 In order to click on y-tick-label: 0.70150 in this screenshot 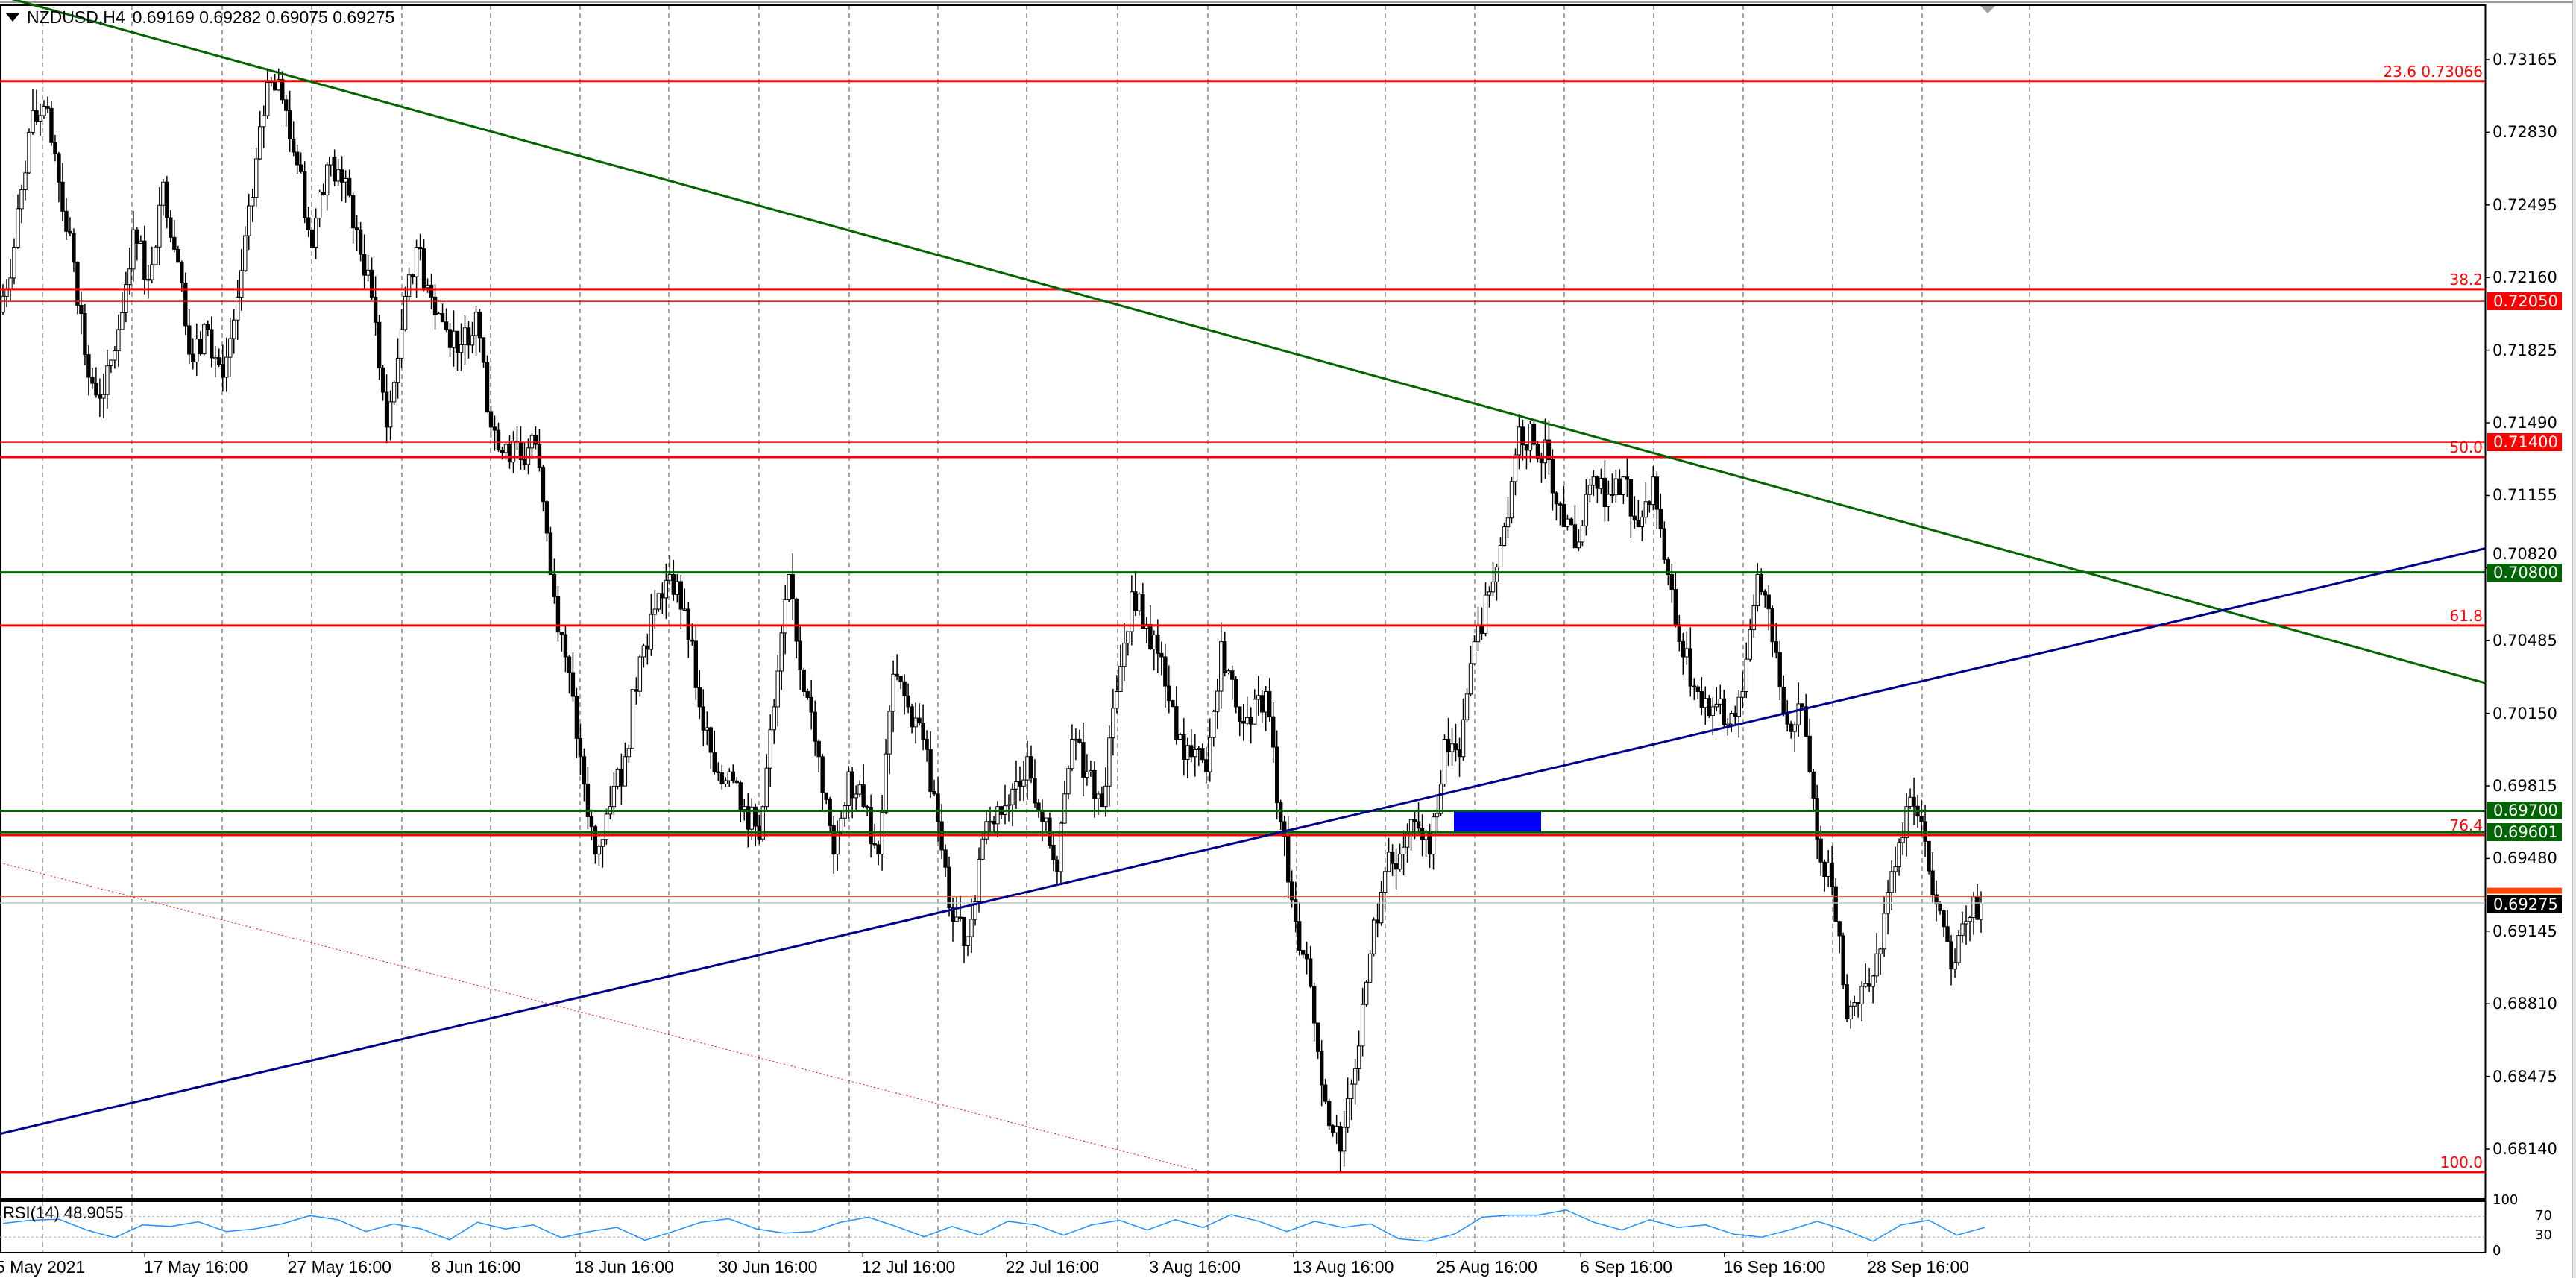, I will do `click(2524, 713)`.